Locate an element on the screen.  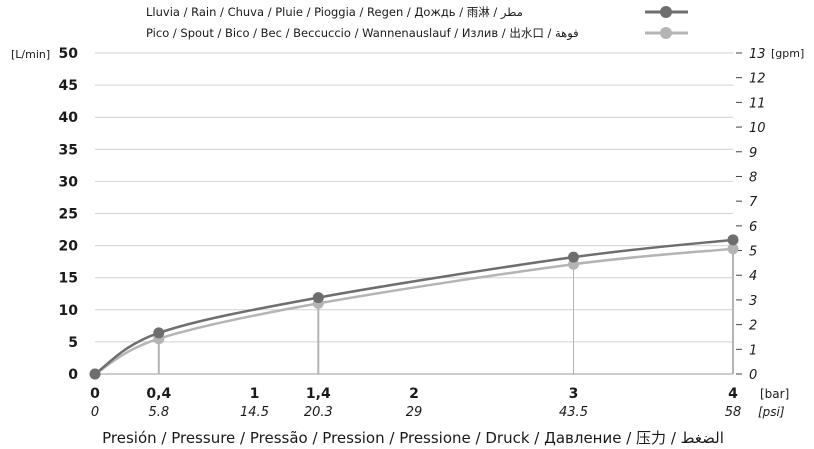
y-right-tick-label: 10 is located at coordinates (757, 128).